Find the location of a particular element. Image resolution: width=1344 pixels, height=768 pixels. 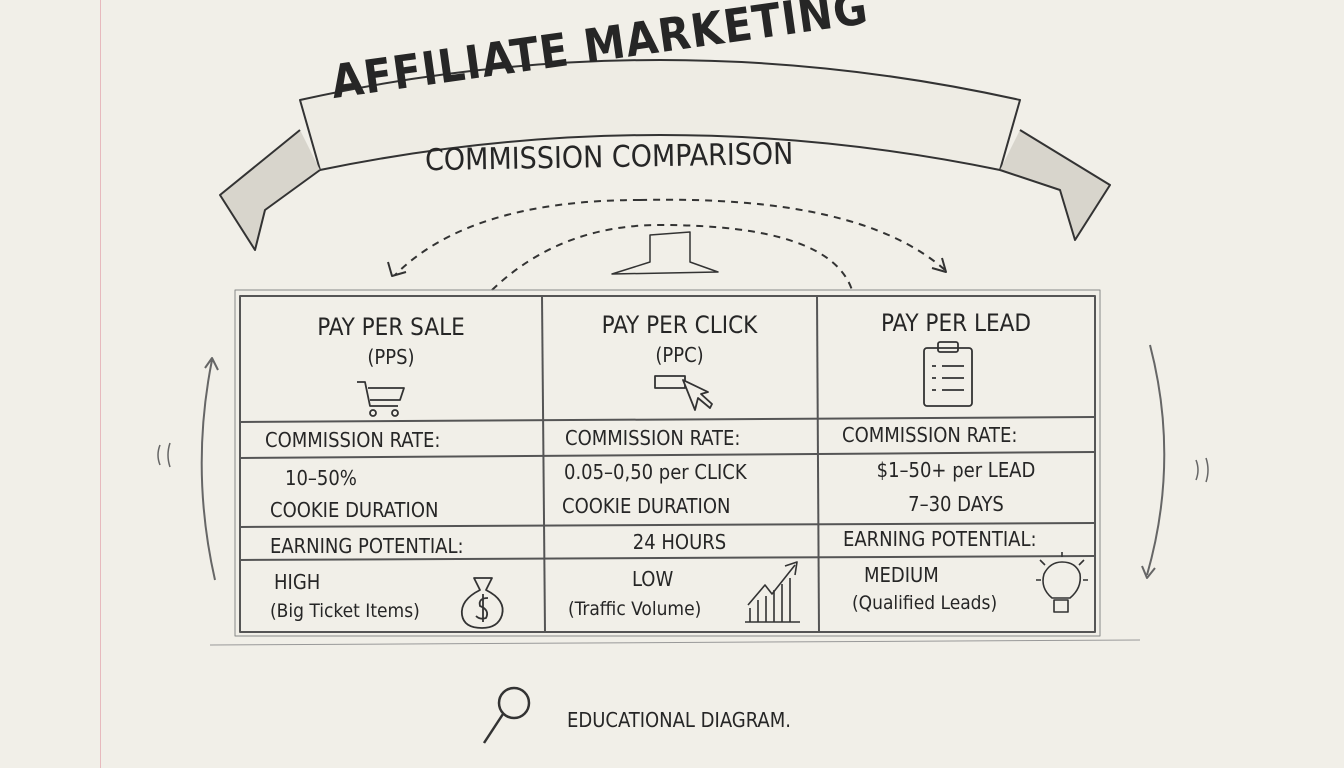

stump-sketch is located at coordinates (665, 253).